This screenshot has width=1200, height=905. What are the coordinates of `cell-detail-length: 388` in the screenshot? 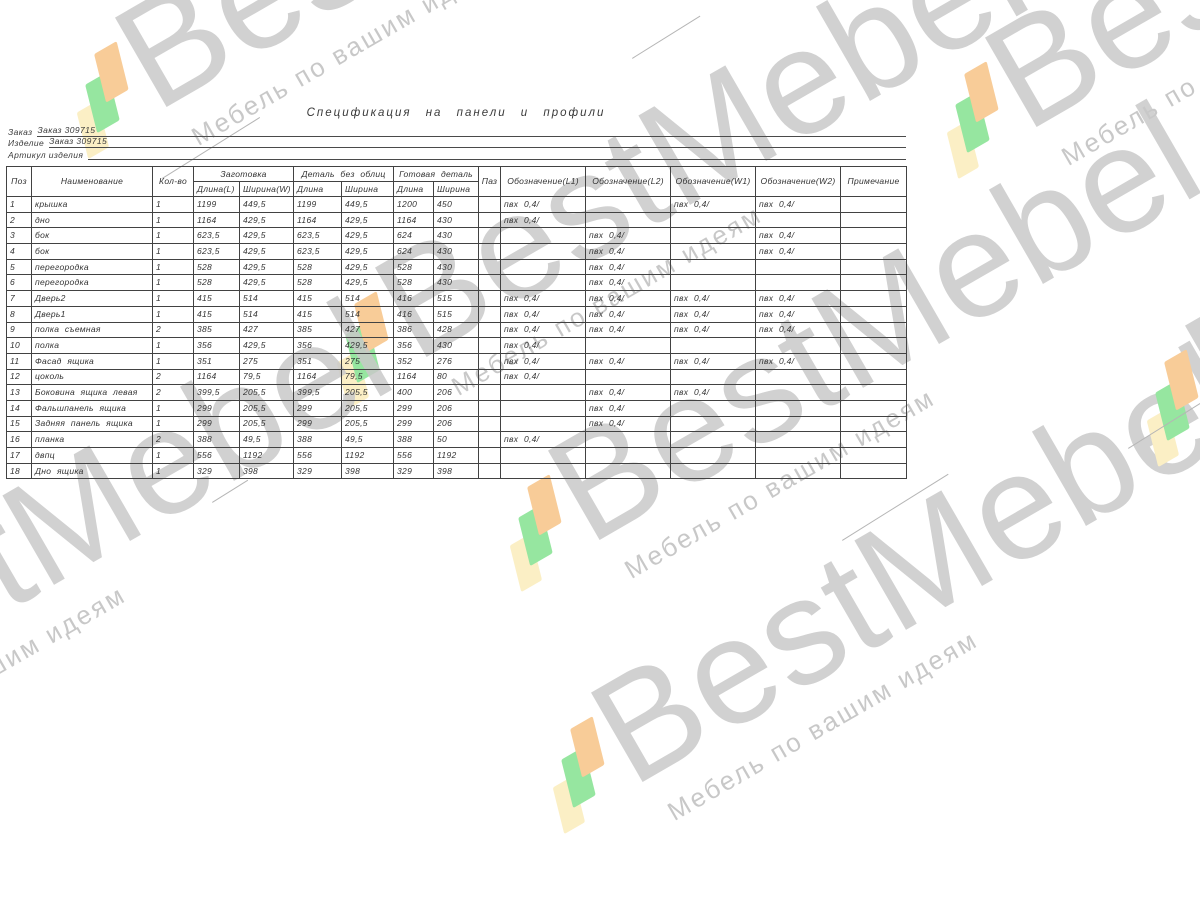 It's located at (318, 439).